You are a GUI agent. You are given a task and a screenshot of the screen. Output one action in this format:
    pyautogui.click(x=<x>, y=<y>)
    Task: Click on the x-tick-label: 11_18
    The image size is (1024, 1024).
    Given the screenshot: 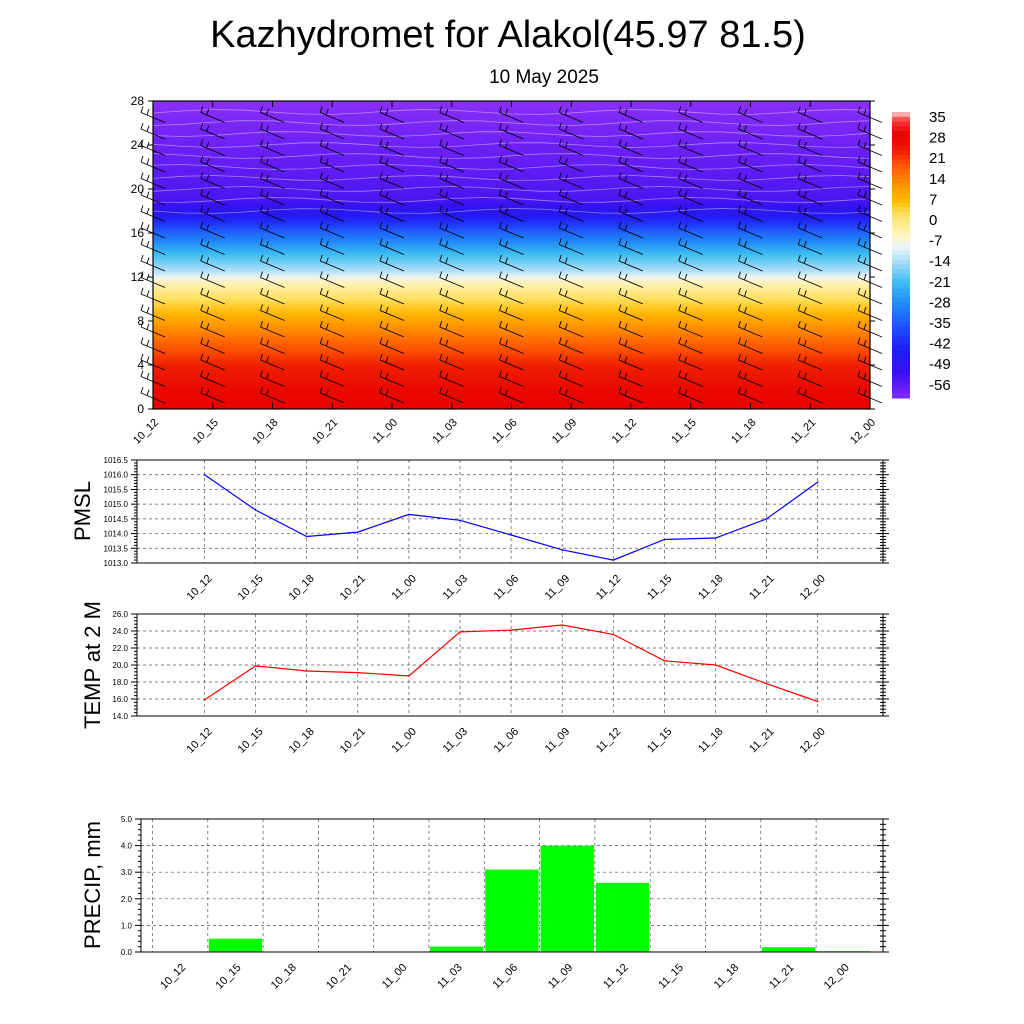 What is the action you would take?
    pyautogui.click(x=711, y=741)
    